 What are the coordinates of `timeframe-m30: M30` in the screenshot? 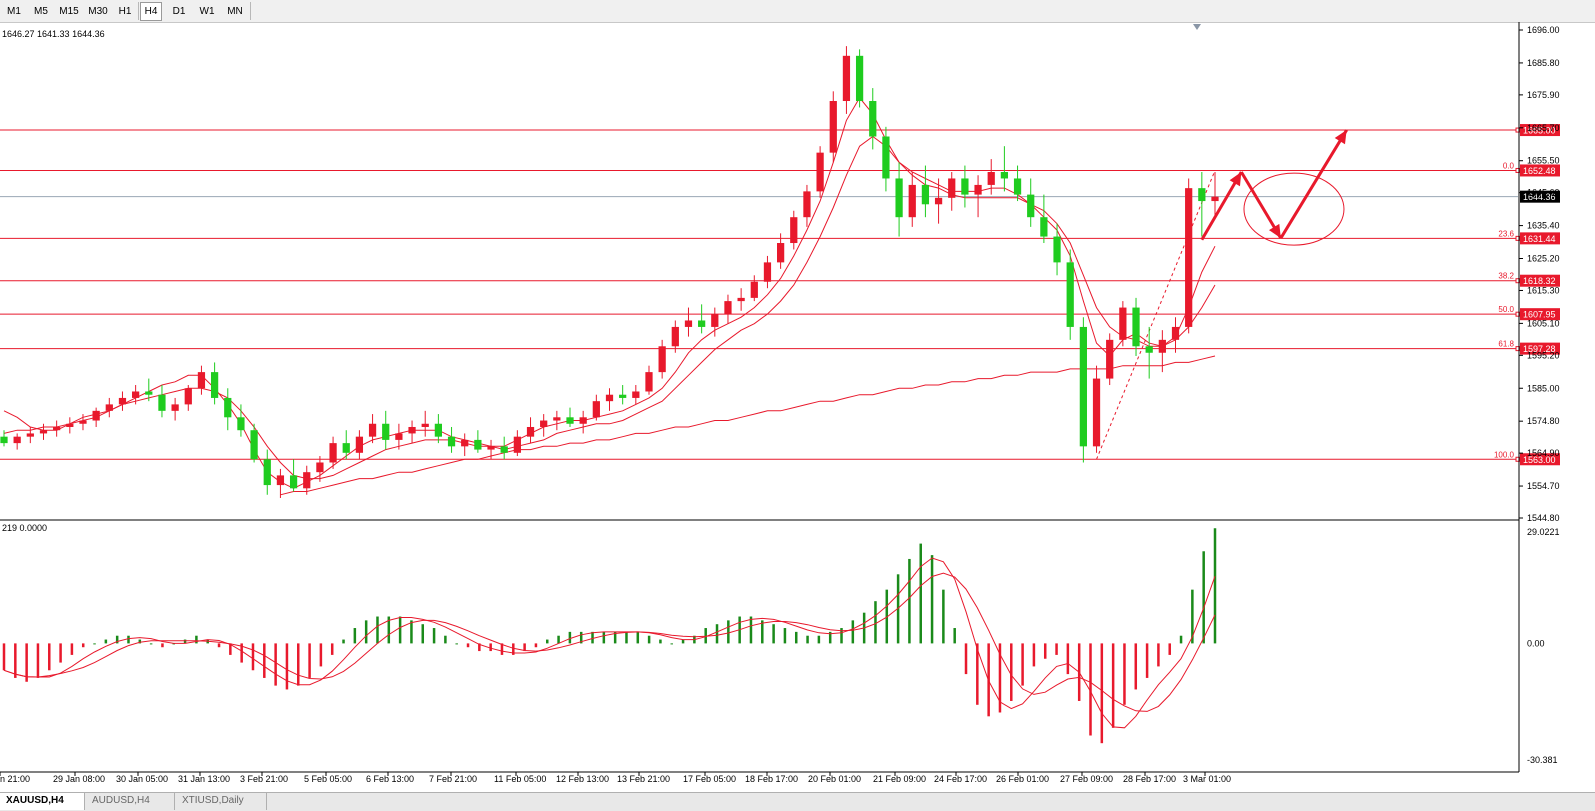 It's located at (98, 11).